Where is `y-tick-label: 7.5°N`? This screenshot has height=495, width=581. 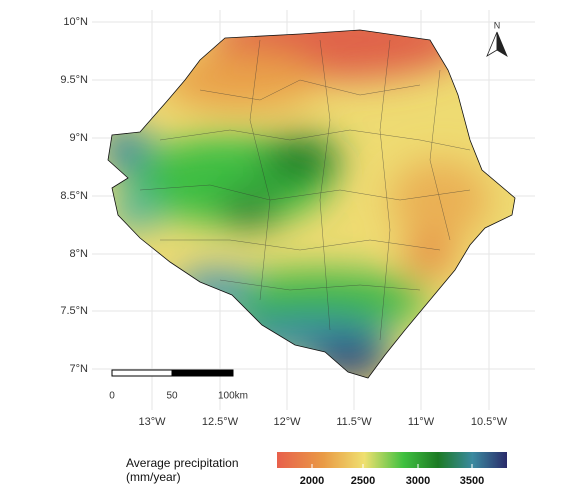 y-tick-label: 7.5°N is located at coordinates (74, 311).